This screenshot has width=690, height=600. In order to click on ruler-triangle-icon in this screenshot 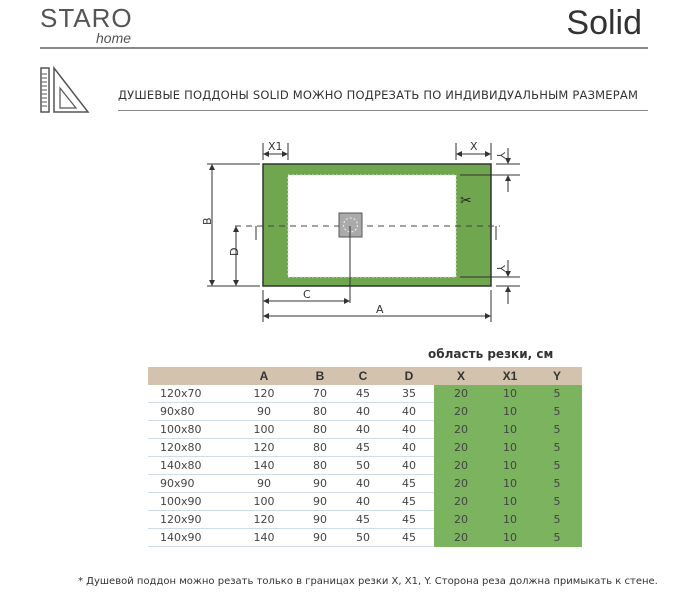, I will do `click(65, 89)`.